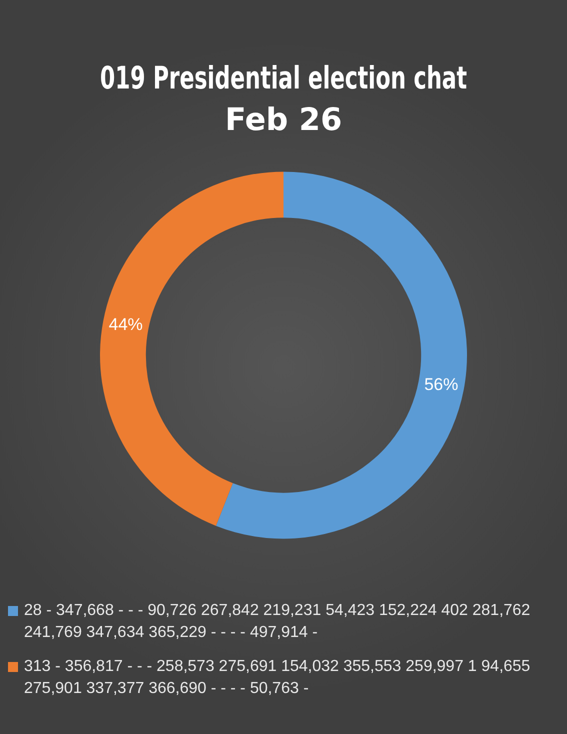  What do you see at coordinates (283, 120) in the screenshot?
I see `chart-subtitle: Feb 26` at bounding box center [283, 120].